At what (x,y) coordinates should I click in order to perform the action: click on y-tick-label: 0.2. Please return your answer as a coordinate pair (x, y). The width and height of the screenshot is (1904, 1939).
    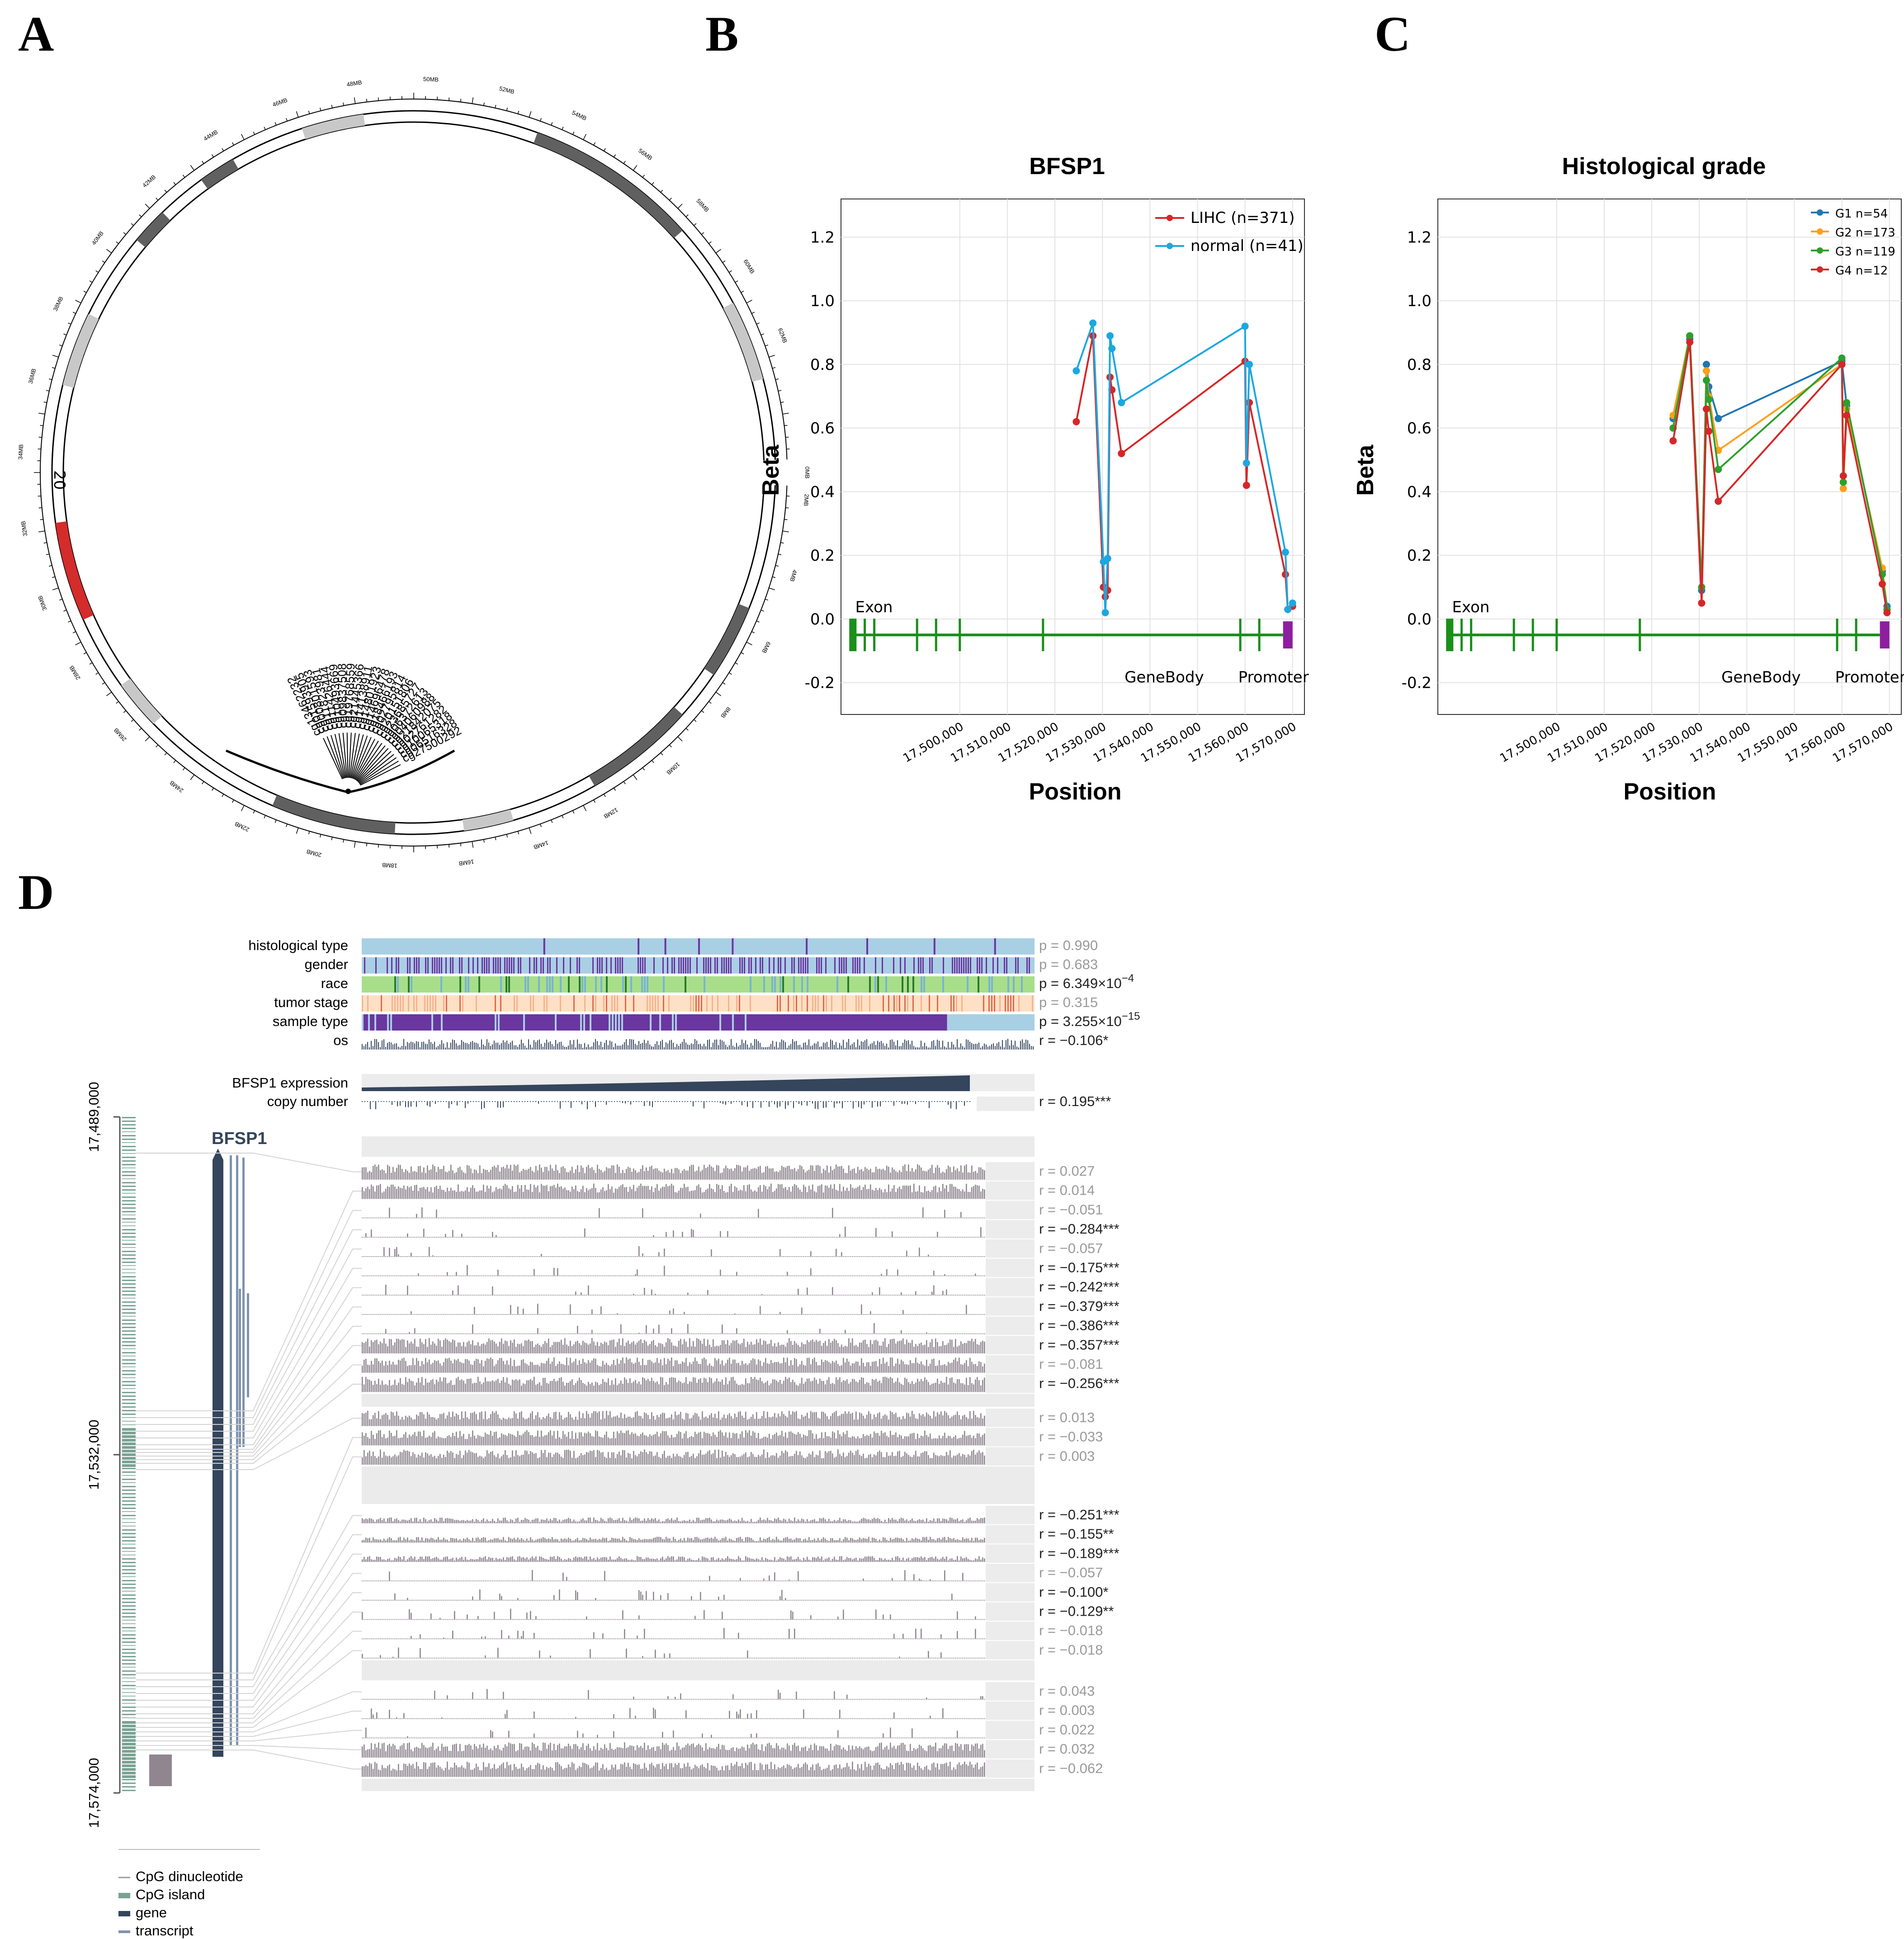
    Looking at the image, I should click on (822, 556).